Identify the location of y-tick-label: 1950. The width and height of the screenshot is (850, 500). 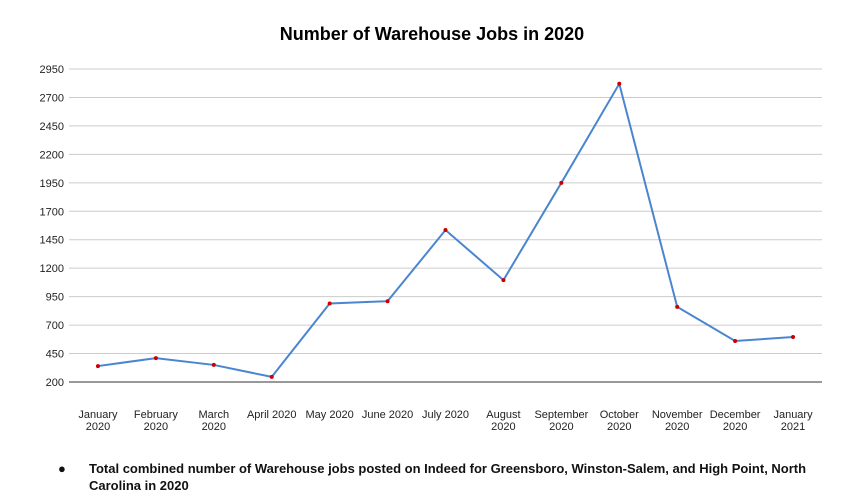
(52, 184).